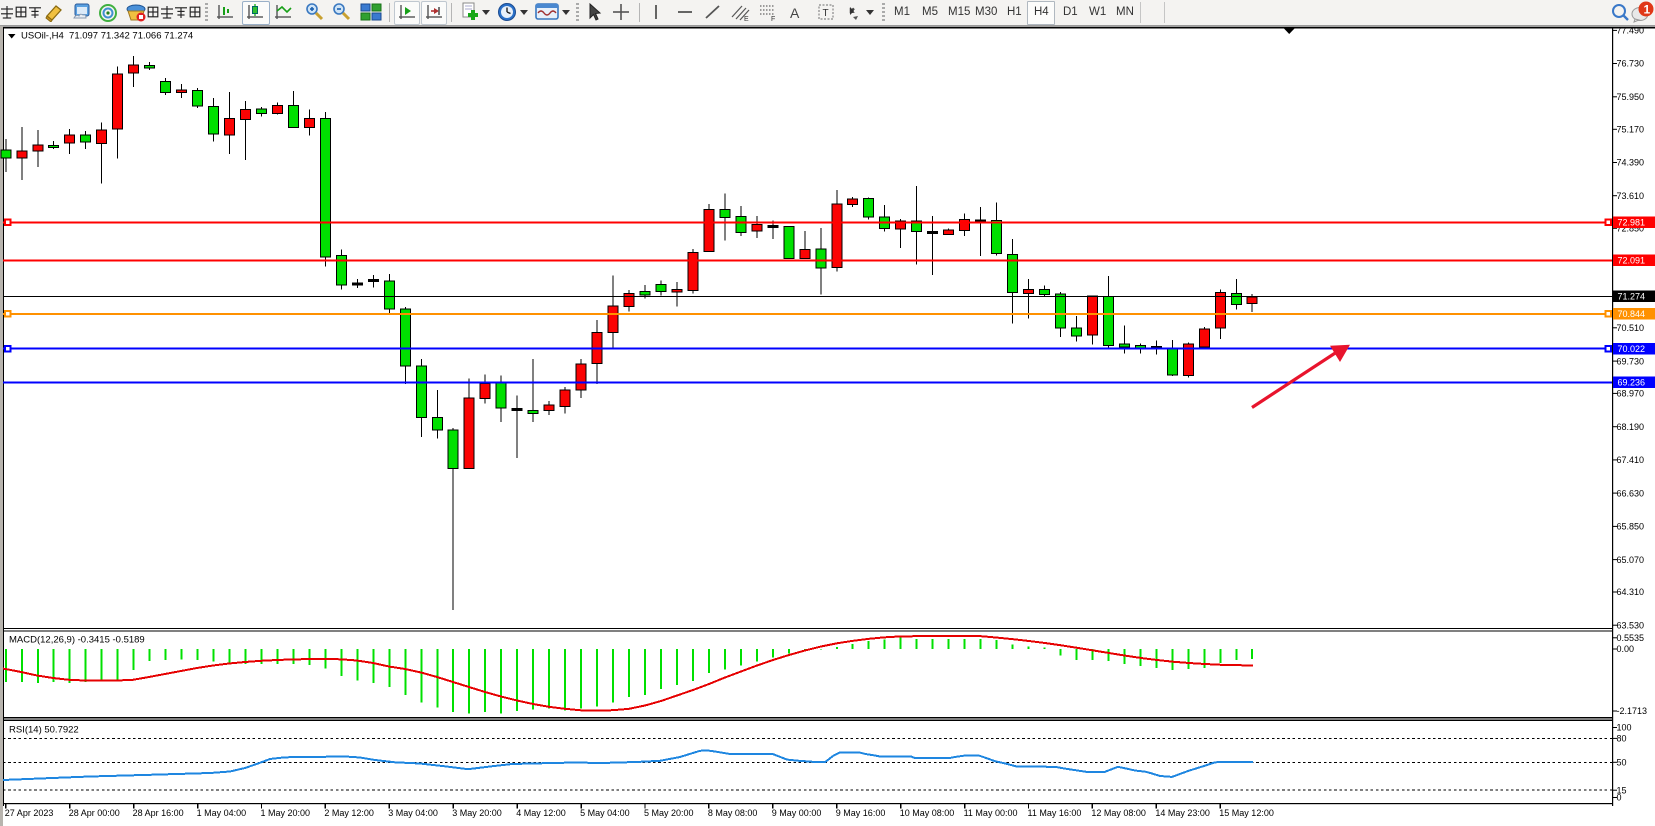 This screenshot has height=826, width=1655. Describe the element at coordinates (826, 13) in the screenshot. I see `svg-text: T` at that location.